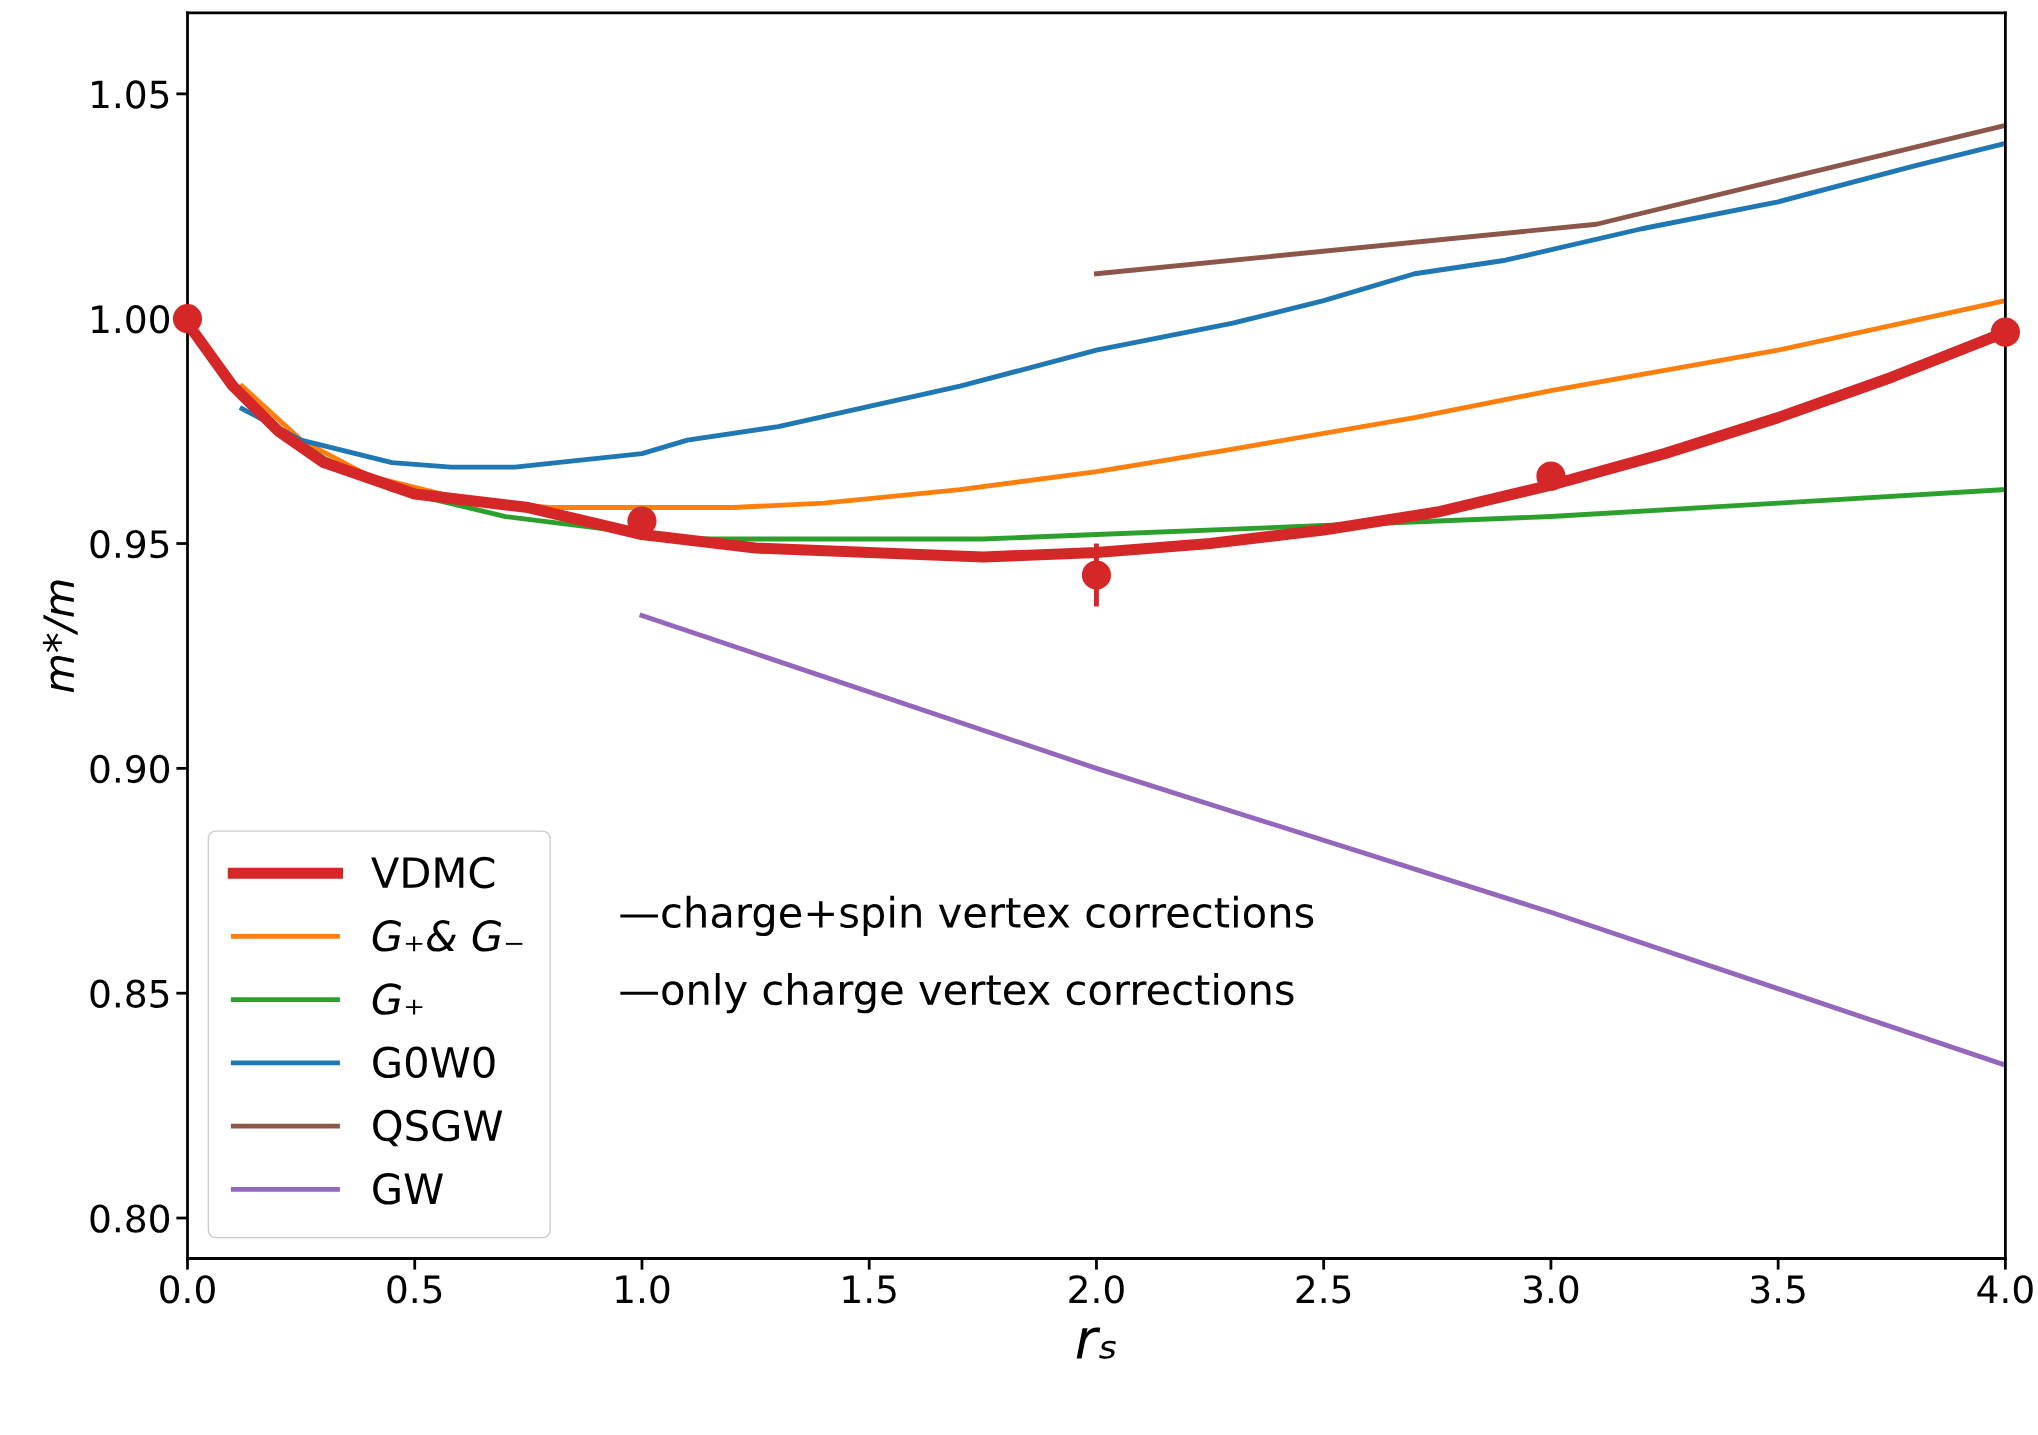  I want to click on legend-label: VDMC, so click(433, 872).